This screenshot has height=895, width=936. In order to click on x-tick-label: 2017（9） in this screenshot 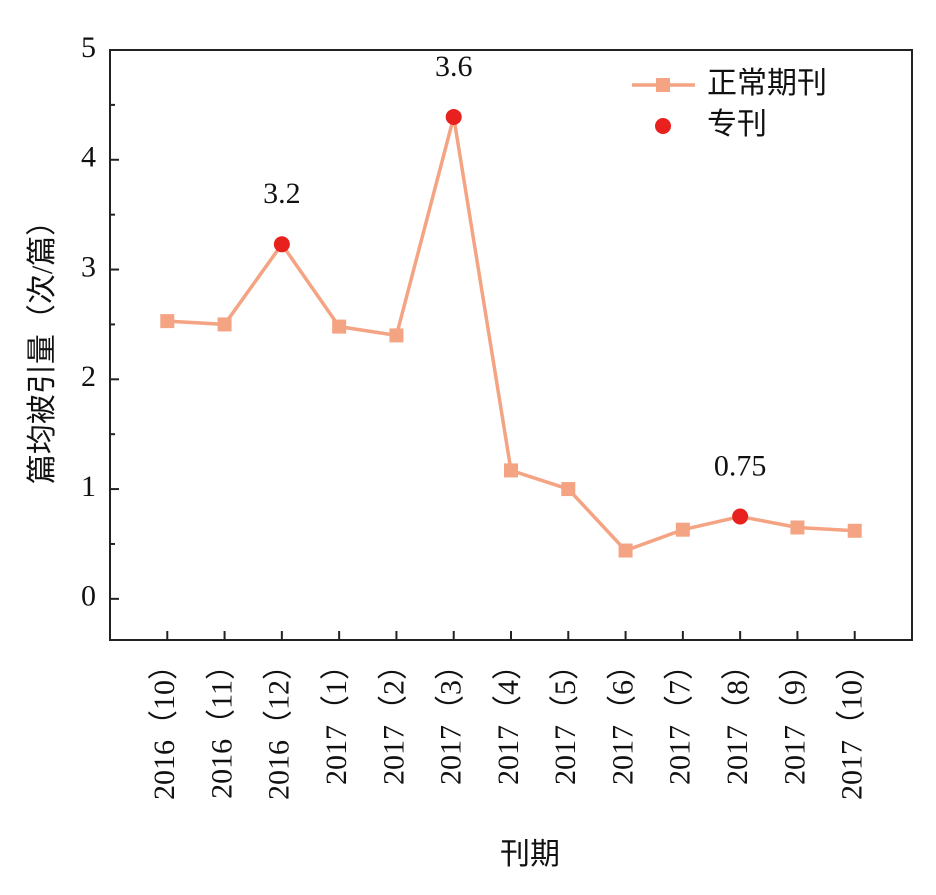, I will do `click(794, 717)`.